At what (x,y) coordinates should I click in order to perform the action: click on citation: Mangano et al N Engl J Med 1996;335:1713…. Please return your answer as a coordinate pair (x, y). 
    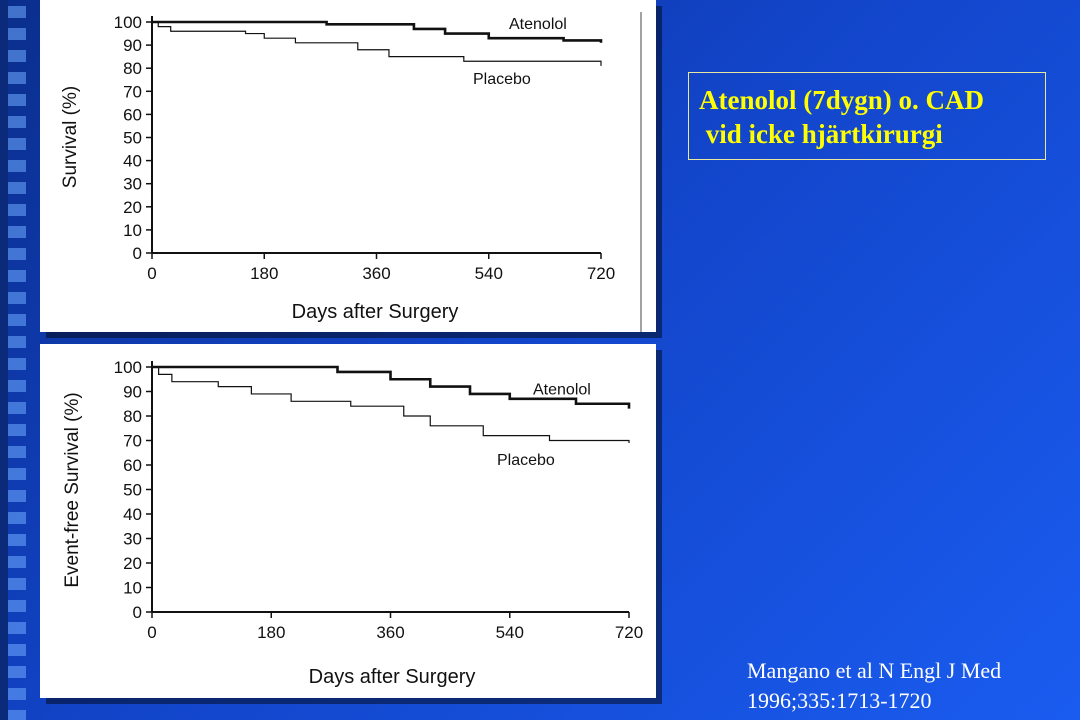
    Looking at the image, I should click on (907, 686).